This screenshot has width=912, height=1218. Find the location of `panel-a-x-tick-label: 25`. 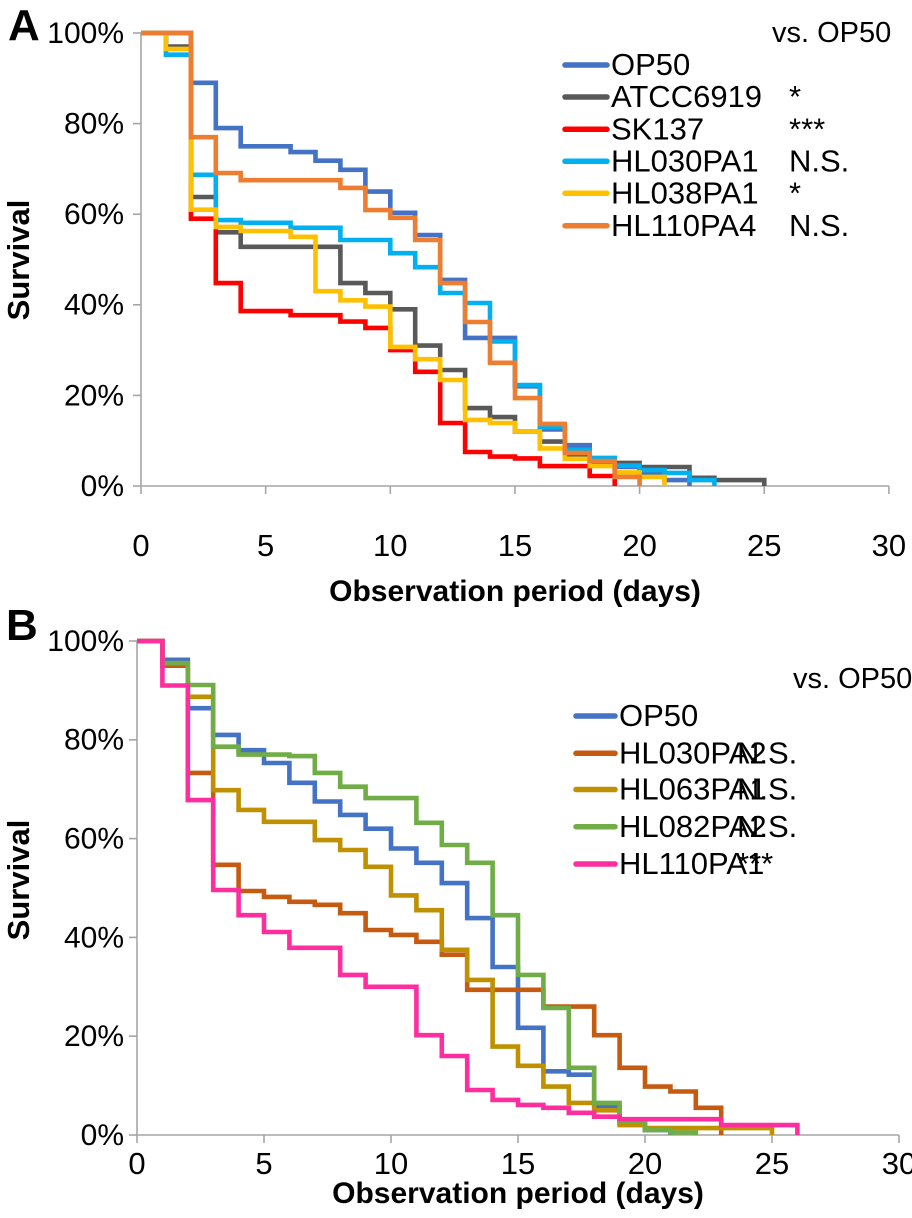

panel-a-x-tick-label: 25 is located at coordinates (764, 545).